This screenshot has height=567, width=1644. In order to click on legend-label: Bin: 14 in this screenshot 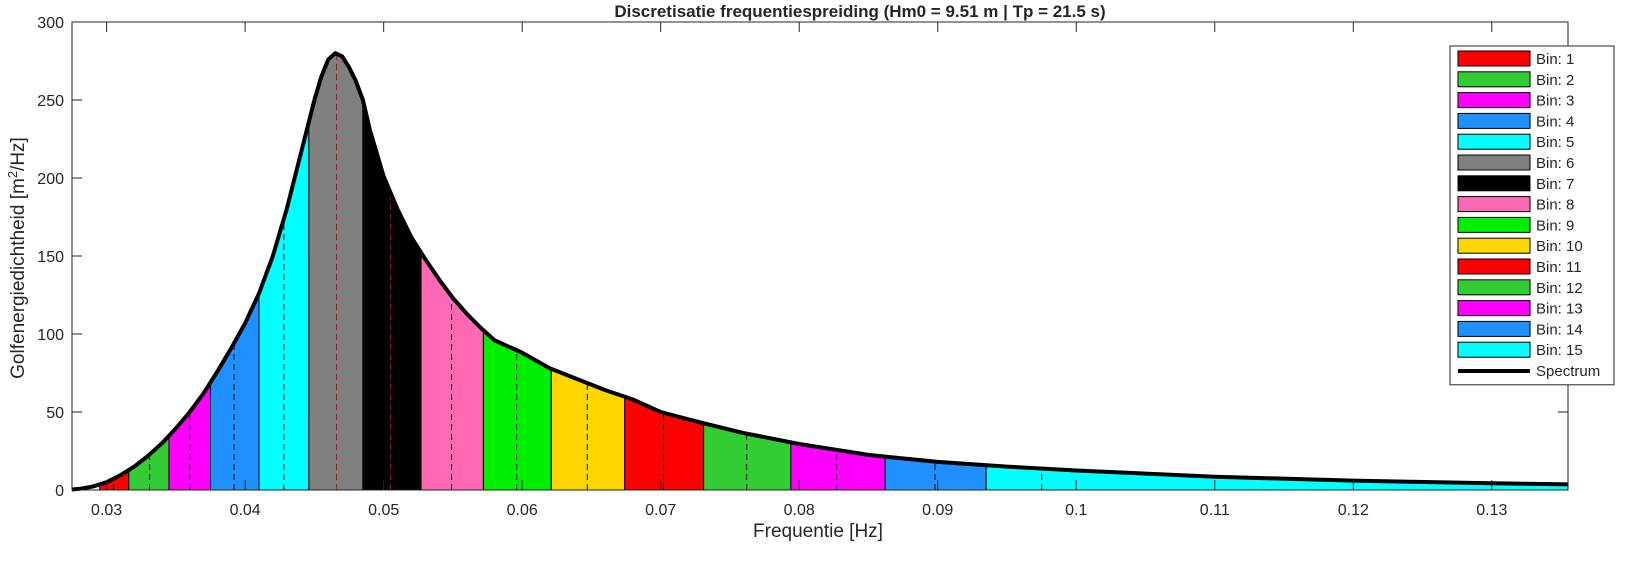, I will do `click(1559, 329)`.